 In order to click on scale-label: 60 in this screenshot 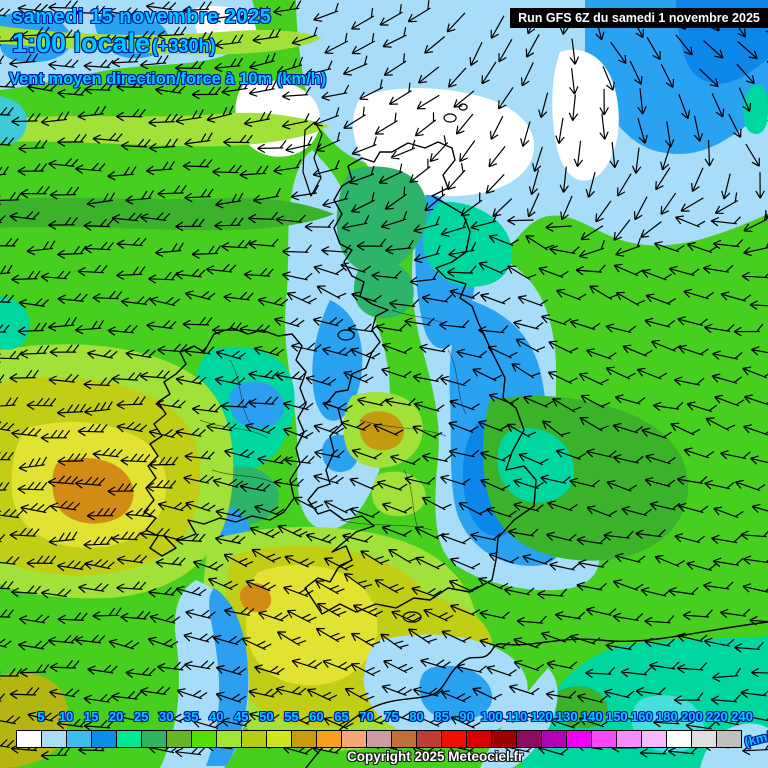, I will do `click(316, 716)`.